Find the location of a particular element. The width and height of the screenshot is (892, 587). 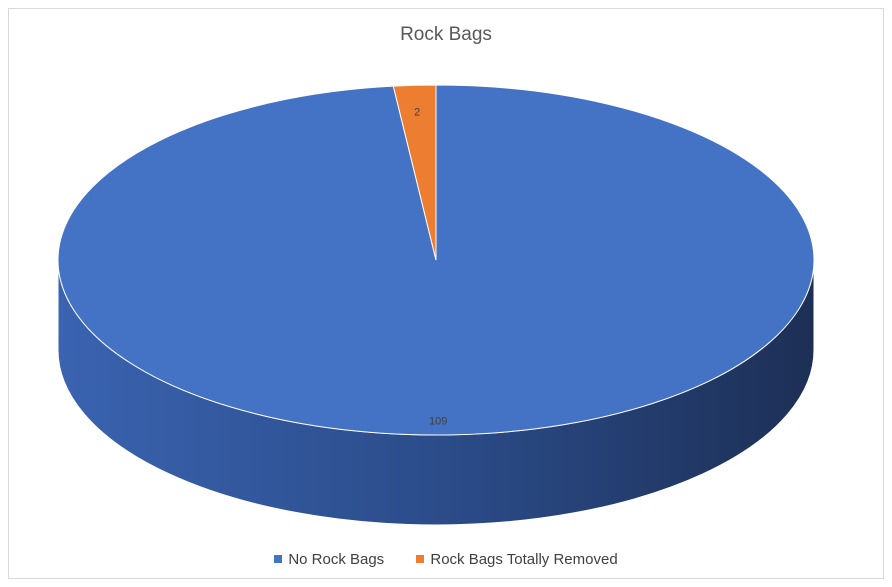

legend-item-no-rock-bags: No Rock Bags is located at coordinates (329, 559).